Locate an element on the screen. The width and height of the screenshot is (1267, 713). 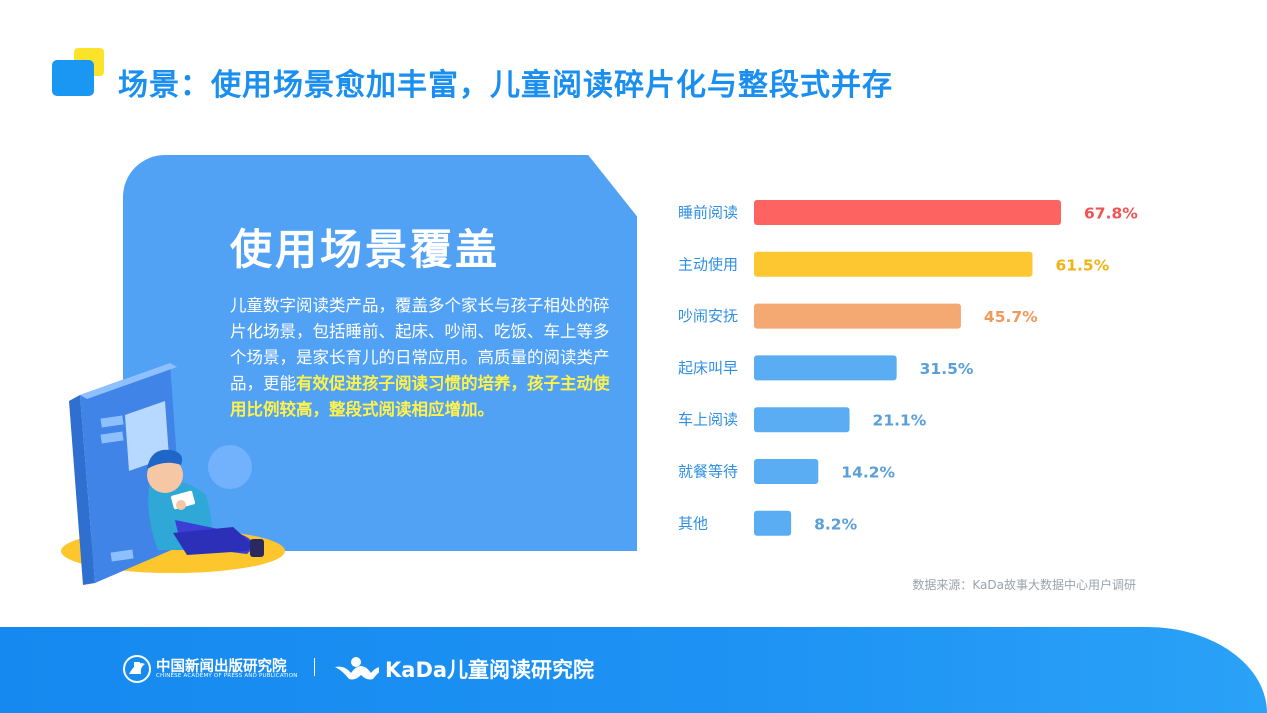
category-label: 起床叫早 is located at coordinates (708, 368).